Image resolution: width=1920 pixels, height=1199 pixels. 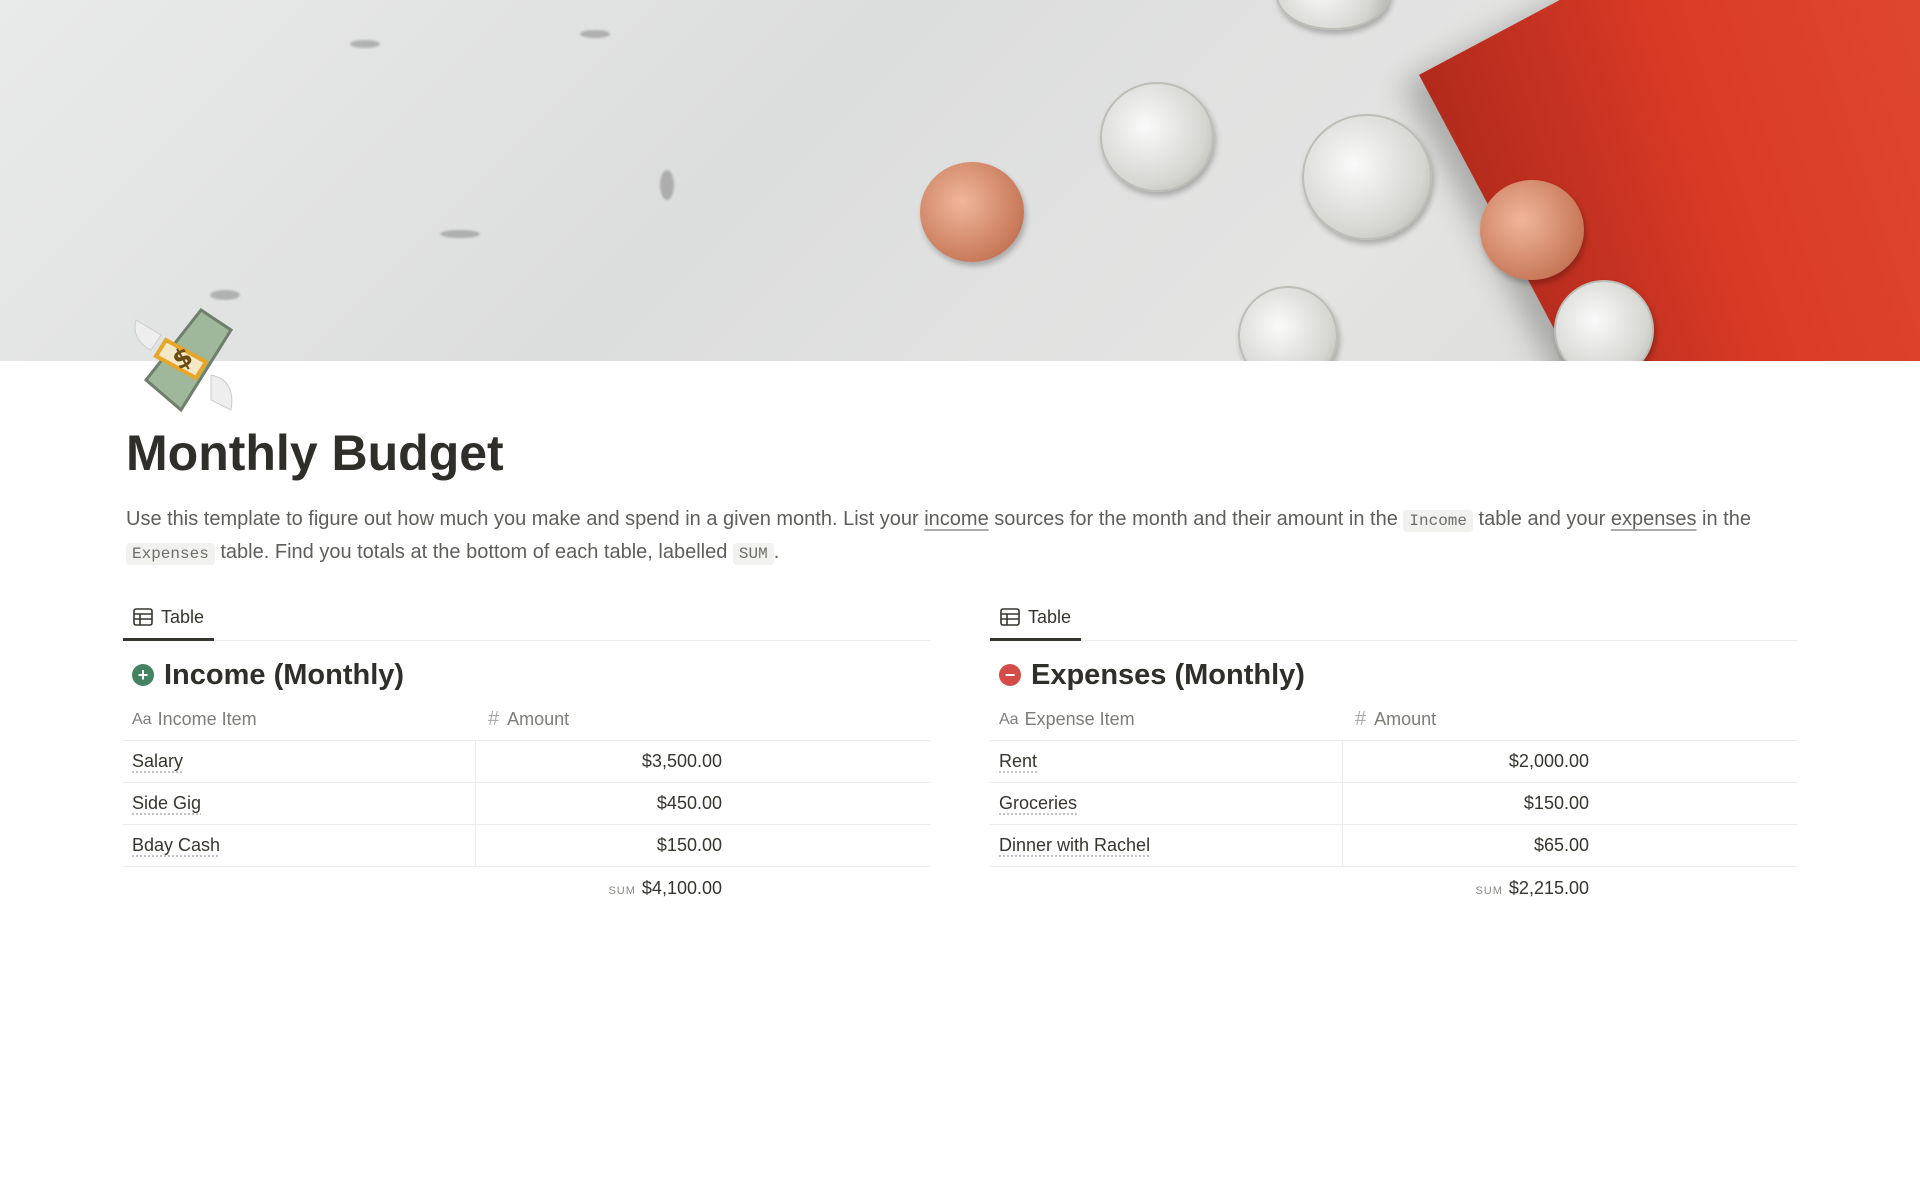 What do you see at coordinates (956, 519) in the screenshot?
I see `income-link: income` at bounding box center [956, 519].